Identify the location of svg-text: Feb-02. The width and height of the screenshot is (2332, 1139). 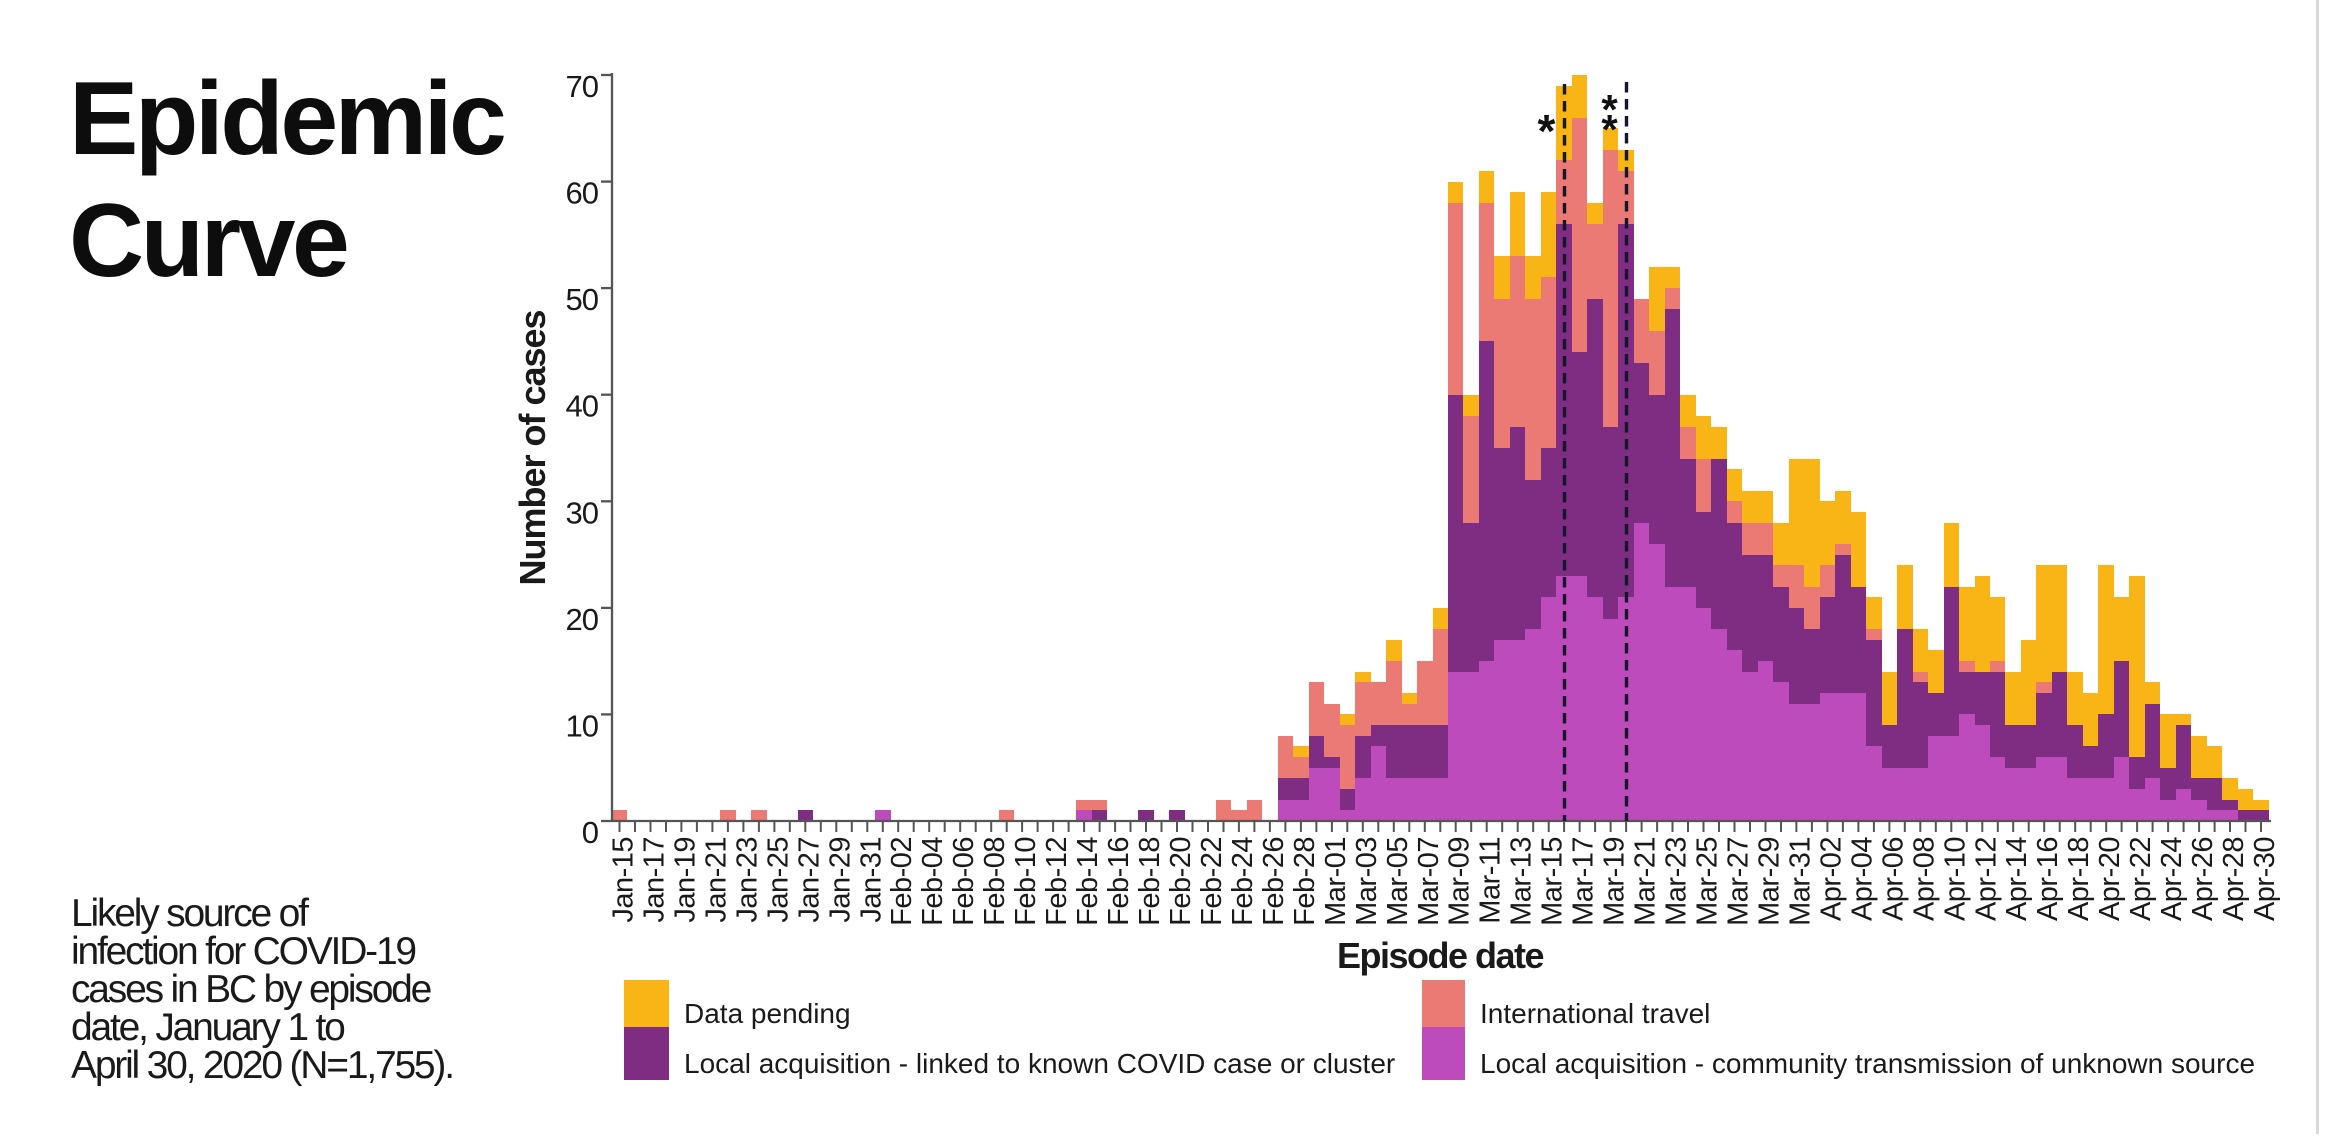
(902, 881).